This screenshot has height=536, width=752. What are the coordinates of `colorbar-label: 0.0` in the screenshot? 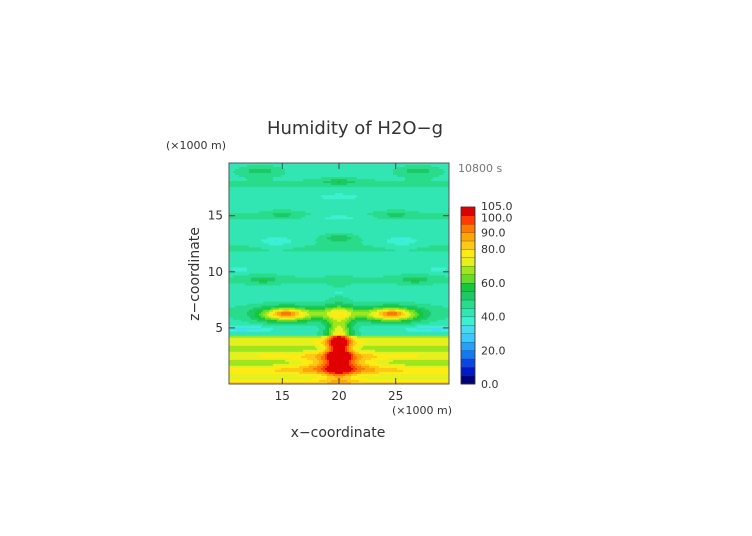 It's located at (490, 384).